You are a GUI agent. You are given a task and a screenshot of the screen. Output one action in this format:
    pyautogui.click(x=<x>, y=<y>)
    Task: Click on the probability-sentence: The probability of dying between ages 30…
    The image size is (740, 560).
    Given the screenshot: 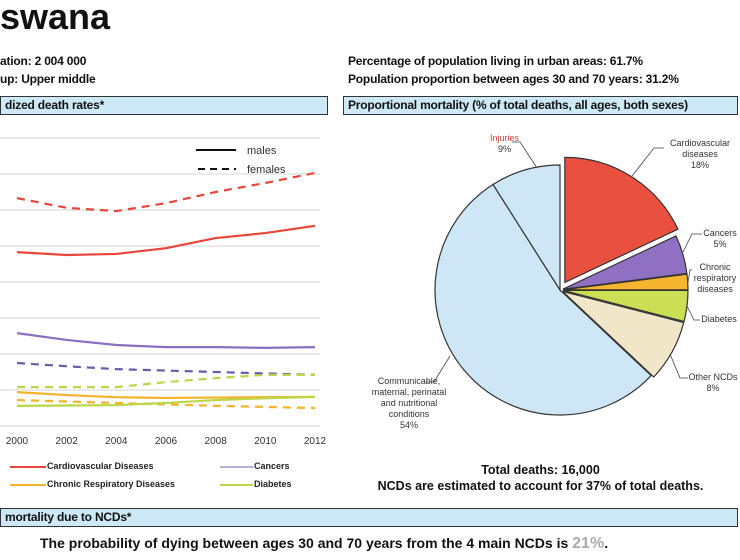 What is the action you would take?
    pyautogui.click(x=388, y=544)
    